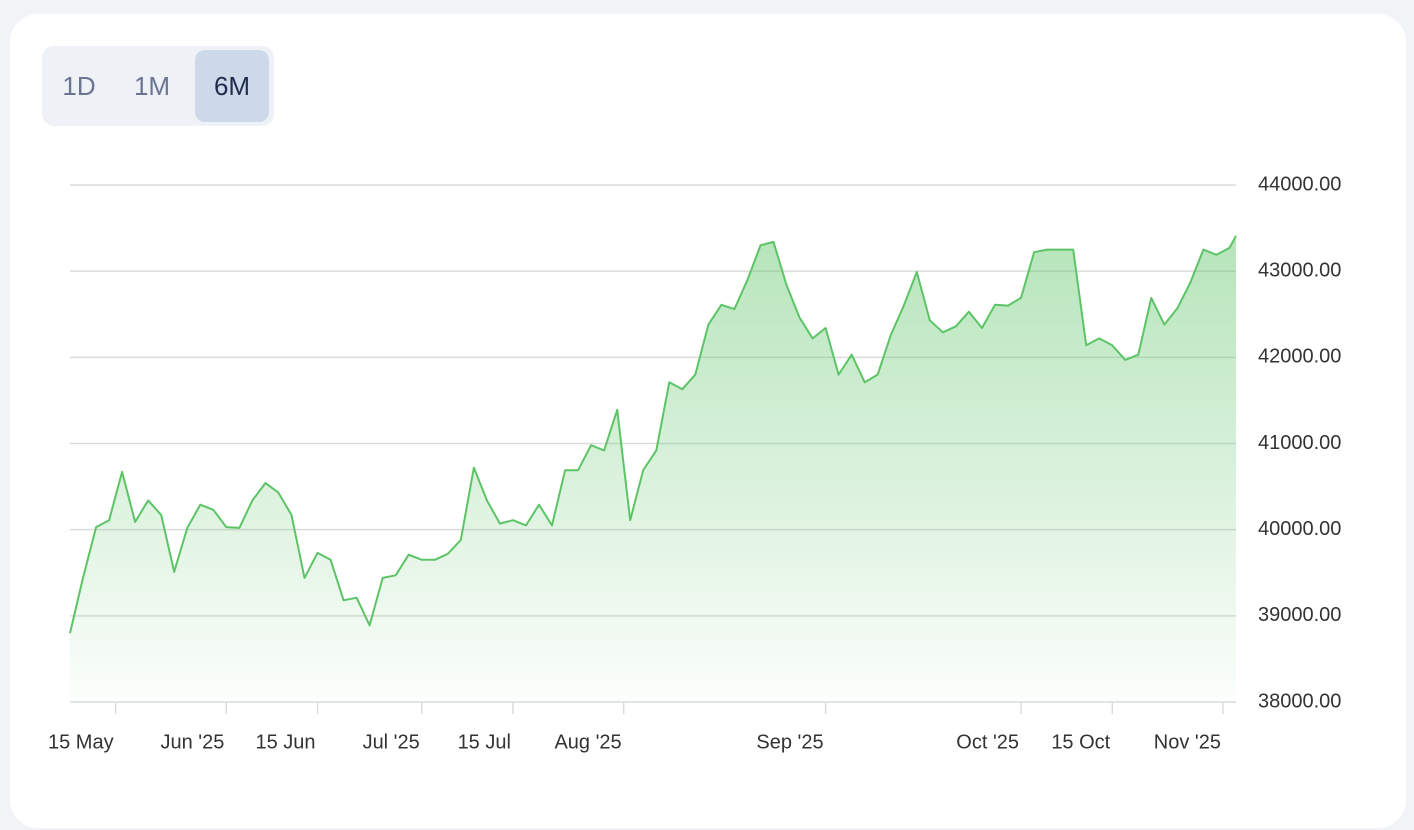  Describe the element at coordinates (285, 742) in the screenshot. I see `x-tick-label: 15 Jun` at that location.